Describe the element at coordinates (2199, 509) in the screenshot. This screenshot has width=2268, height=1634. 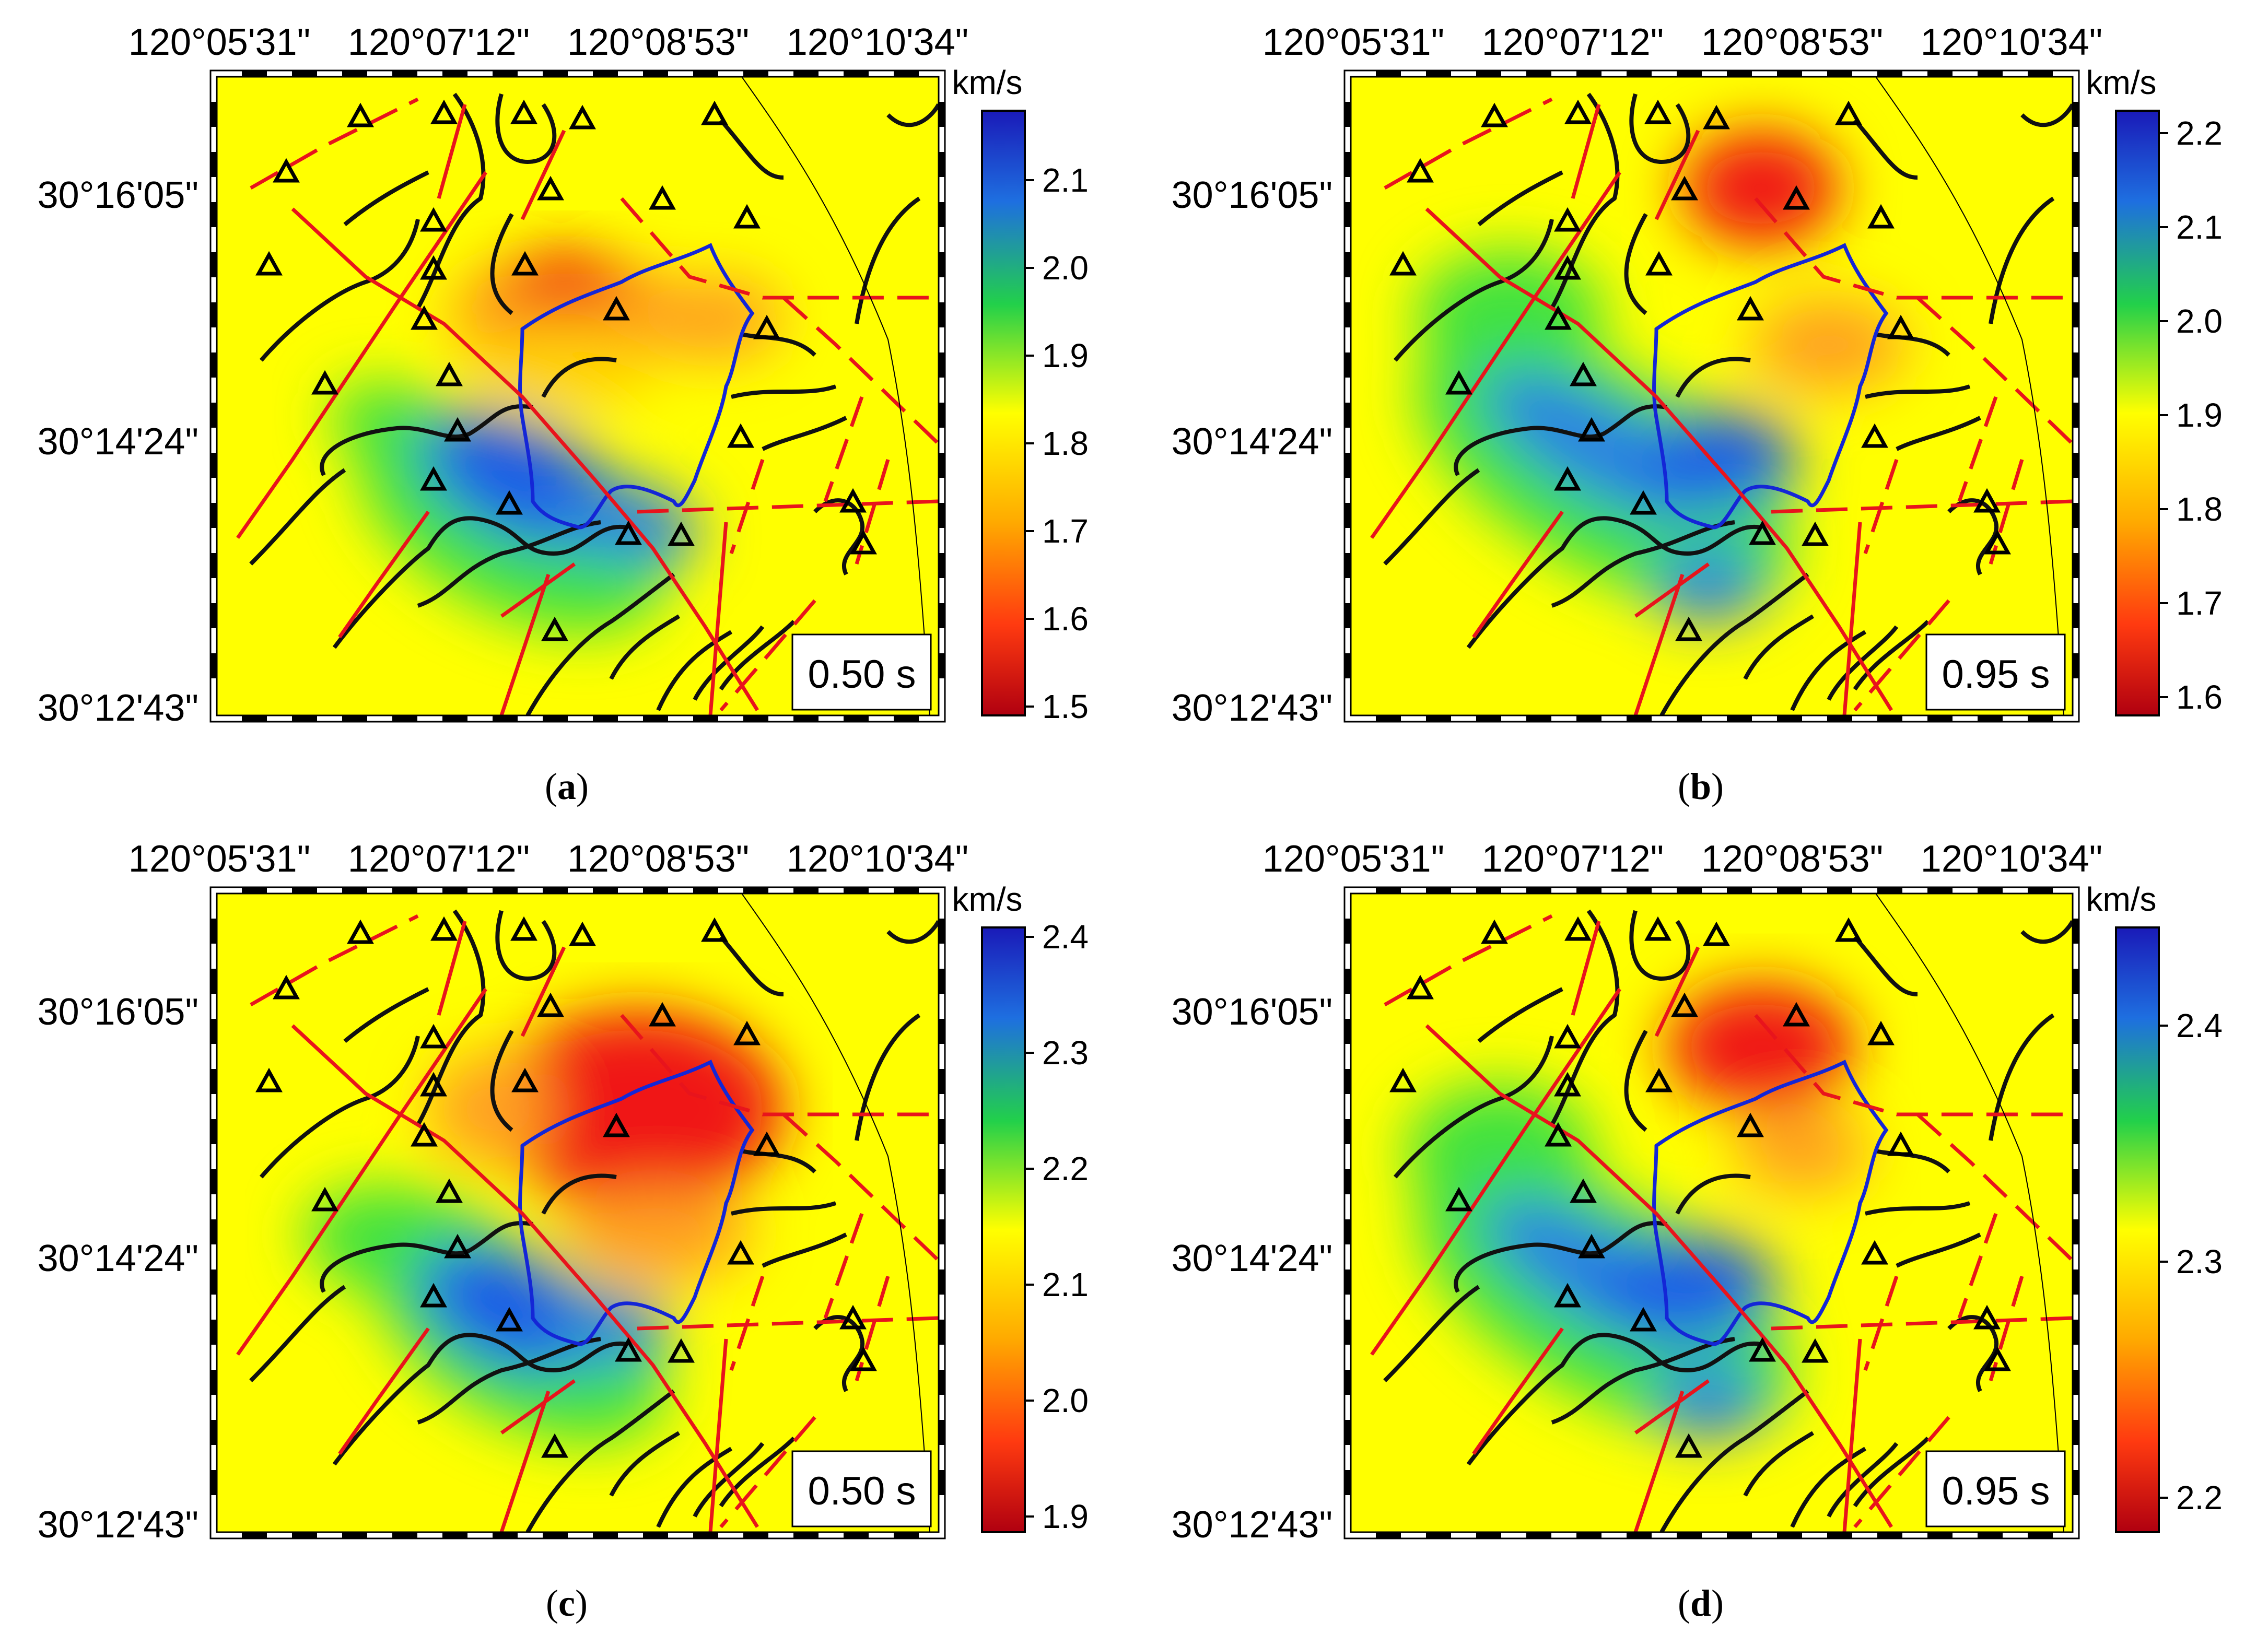
I see `colorbar-tick-label: 1.8` at that location.